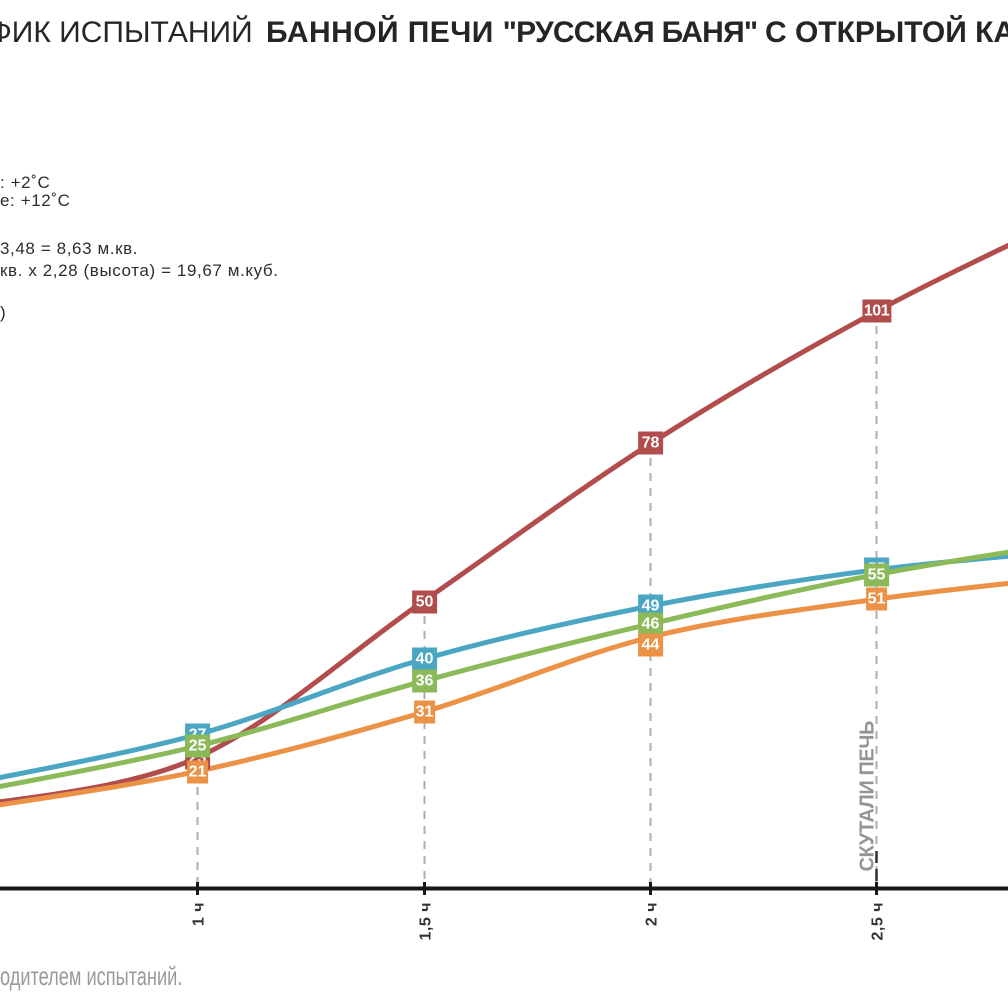  Describe the element at coordinates (868, 796) in the screenshot. I see `svg-text: СКУТАЛИ ПЕЧЬ` at that location.